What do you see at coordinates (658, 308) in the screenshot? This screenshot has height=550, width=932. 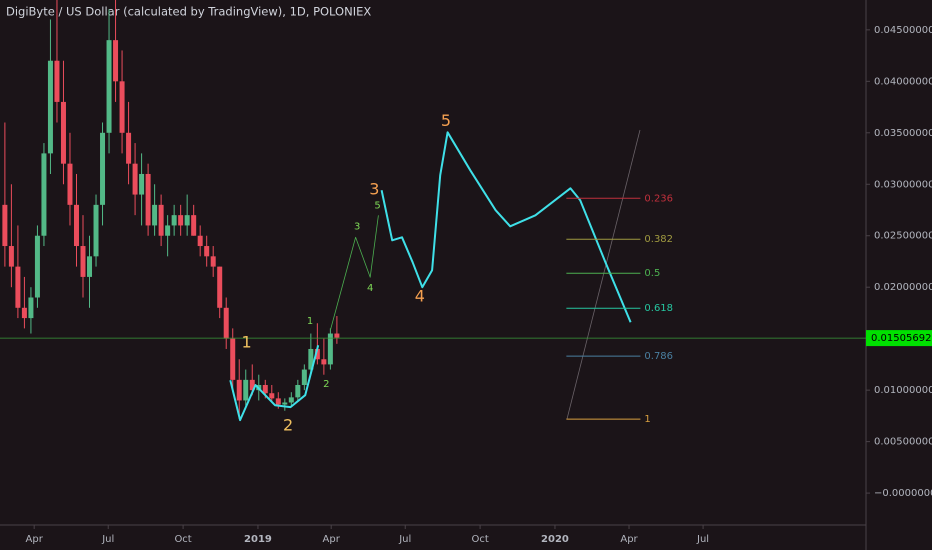 I see `fib-label: 0.618` at bounding box center [658, 308].